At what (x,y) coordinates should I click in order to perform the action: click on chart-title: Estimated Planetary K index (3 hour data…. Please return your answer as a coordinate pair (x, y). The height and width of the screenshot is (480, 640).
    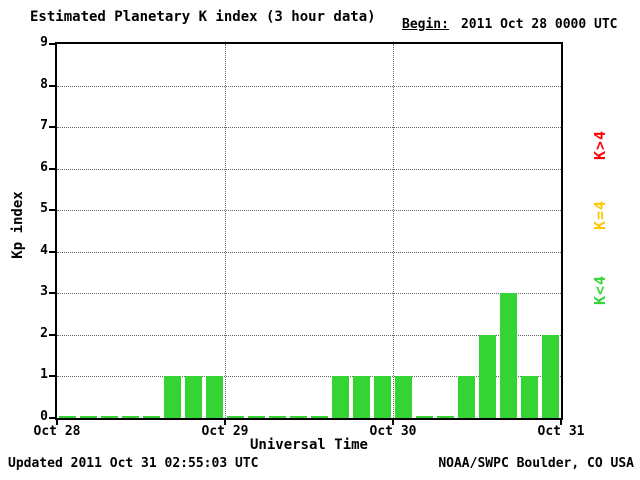
    Looking at the image, I should click on (203, 17).